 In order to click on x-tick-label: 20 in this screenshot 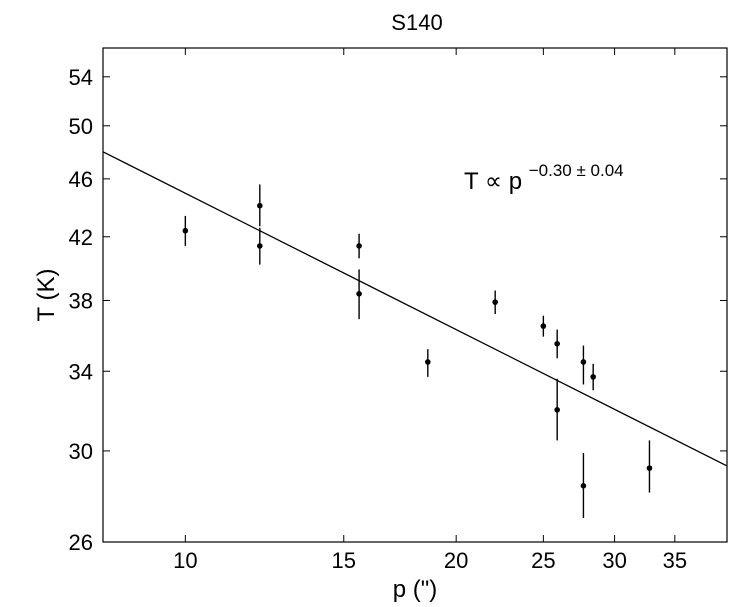, I will do `click(456, 560)`.